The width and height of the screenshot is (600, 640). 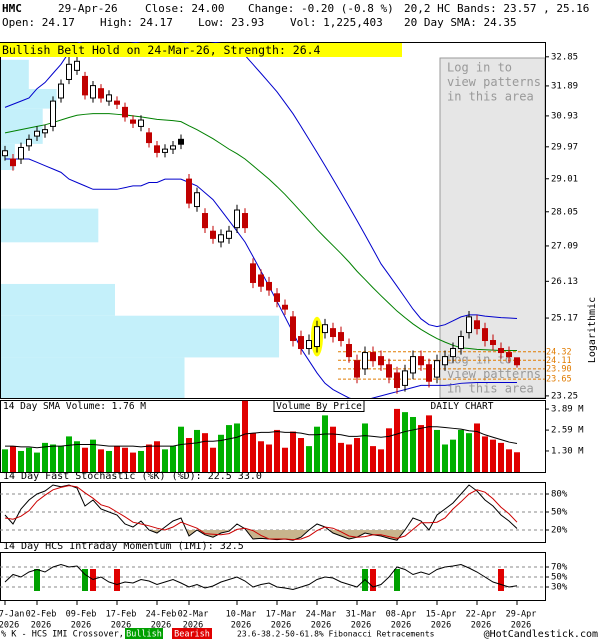 What do you see at coordinates (567, 431) in the screenshot?
I see `y-tick-label: 2.59 M` at bounding box center [567, 431].